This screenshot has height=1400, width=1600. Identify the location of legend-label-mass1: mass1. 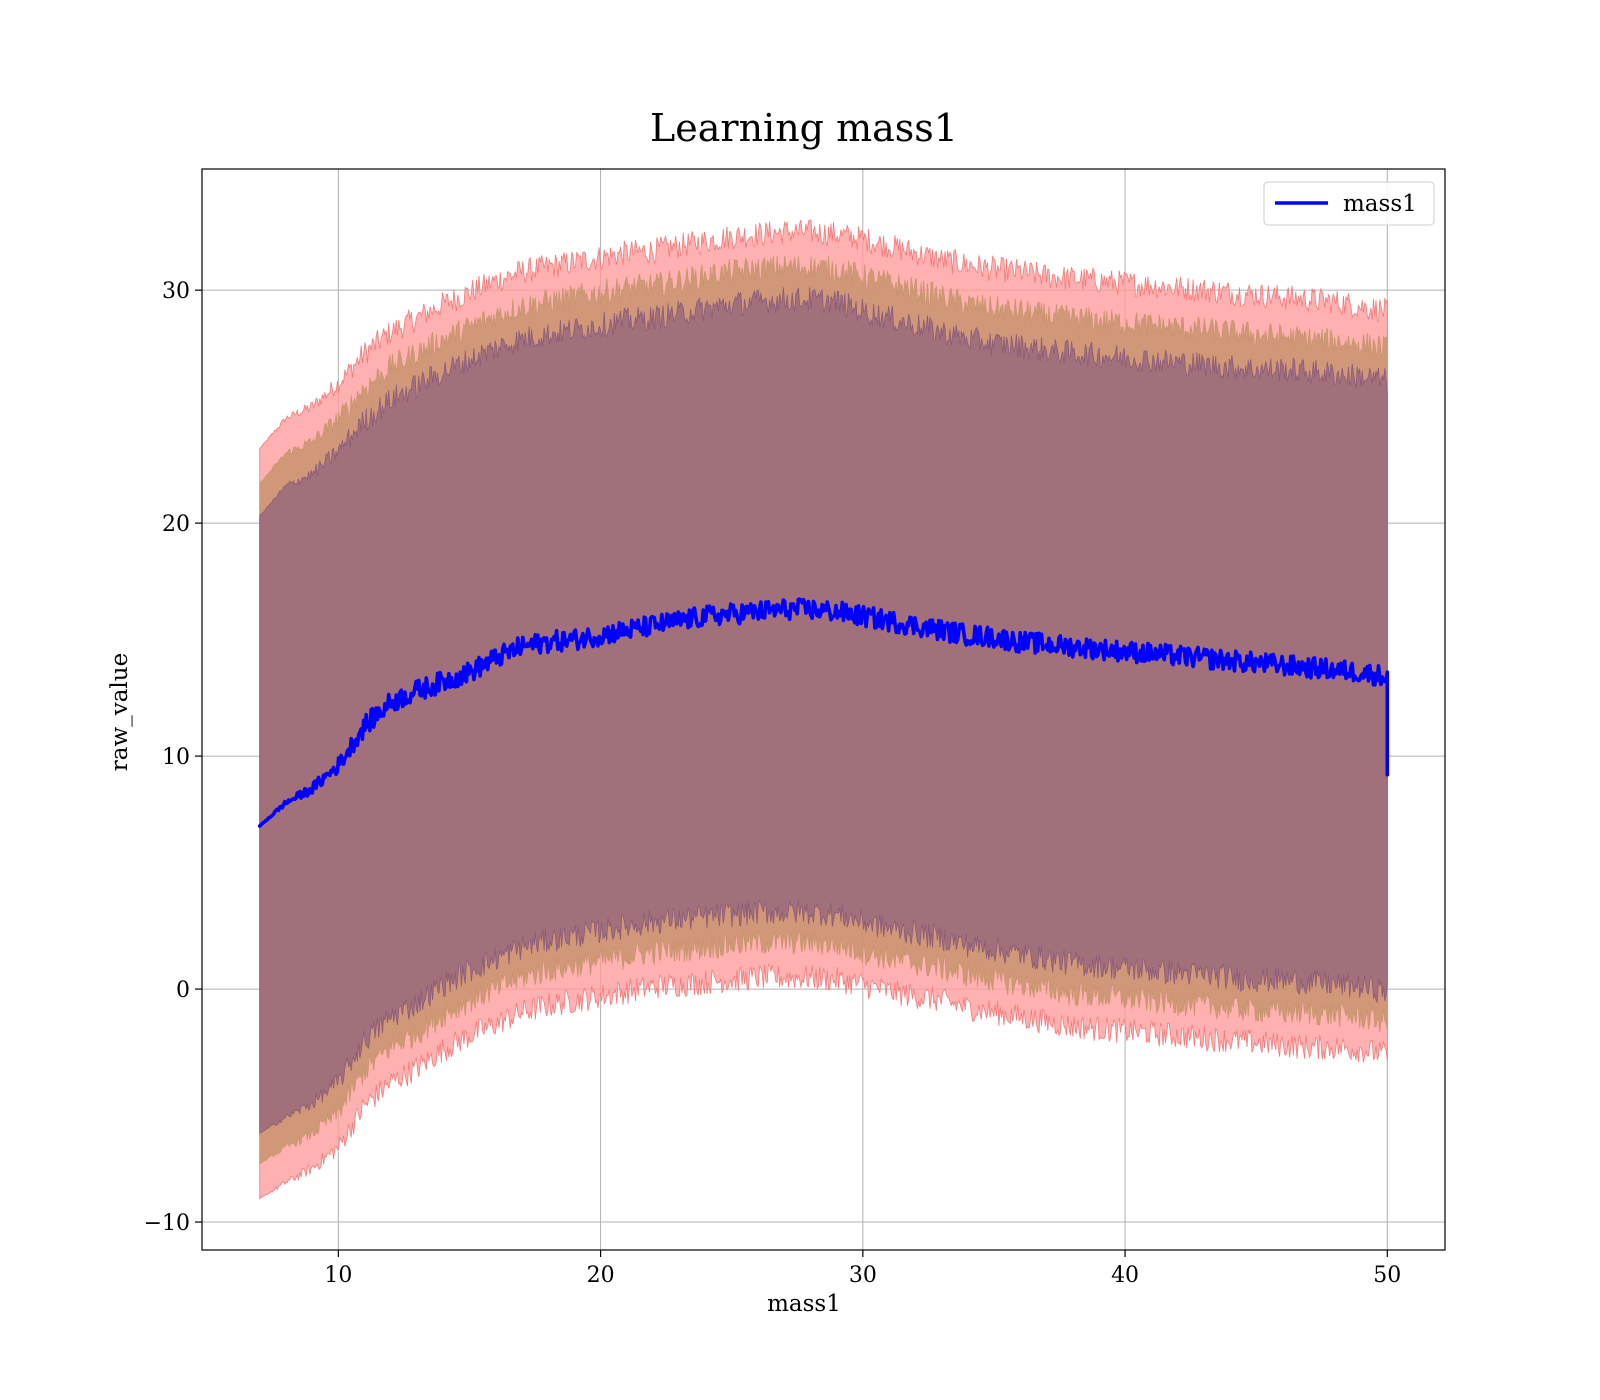
(1380, 204).